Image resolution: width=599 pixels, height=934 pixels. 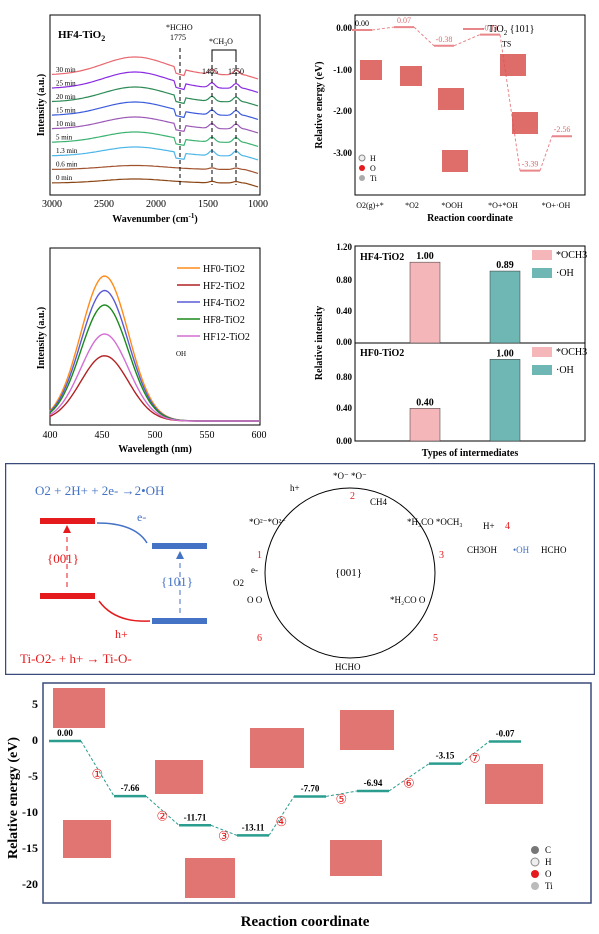 What do you see at coordinates (379, 502) in the screenshot?
I see `svg-text: CH4` at bounding box center [379, 502].